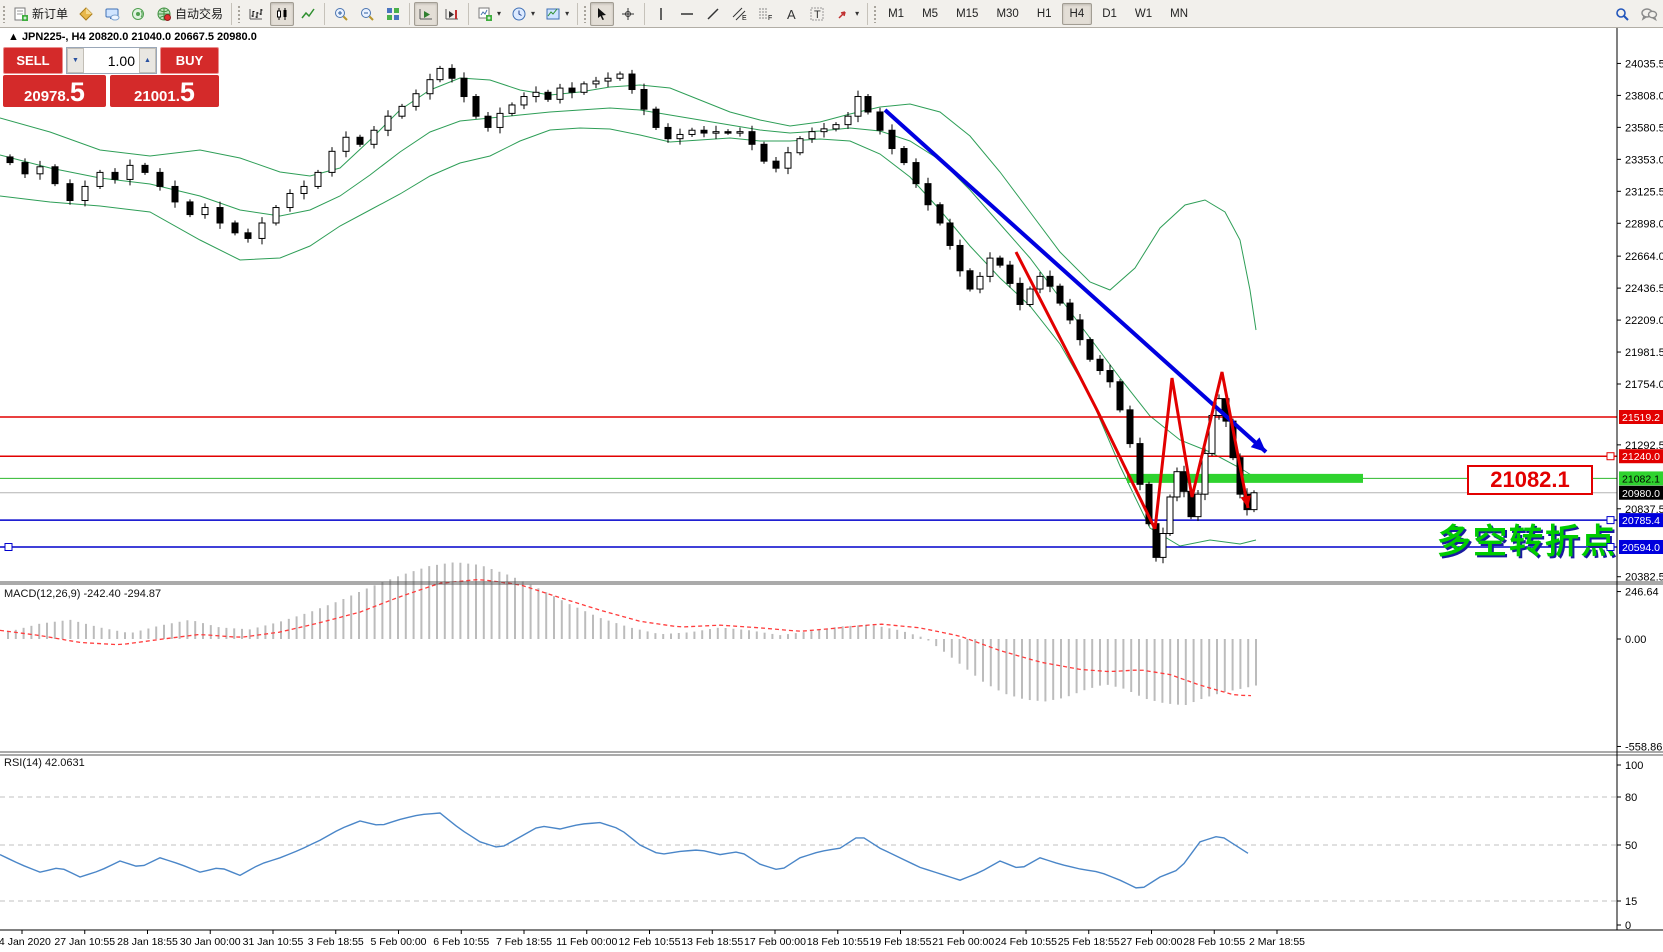  Describe the element at coordinates (687, 14) in the screenshot. I see `horizontal-line-tool-button` at that location.